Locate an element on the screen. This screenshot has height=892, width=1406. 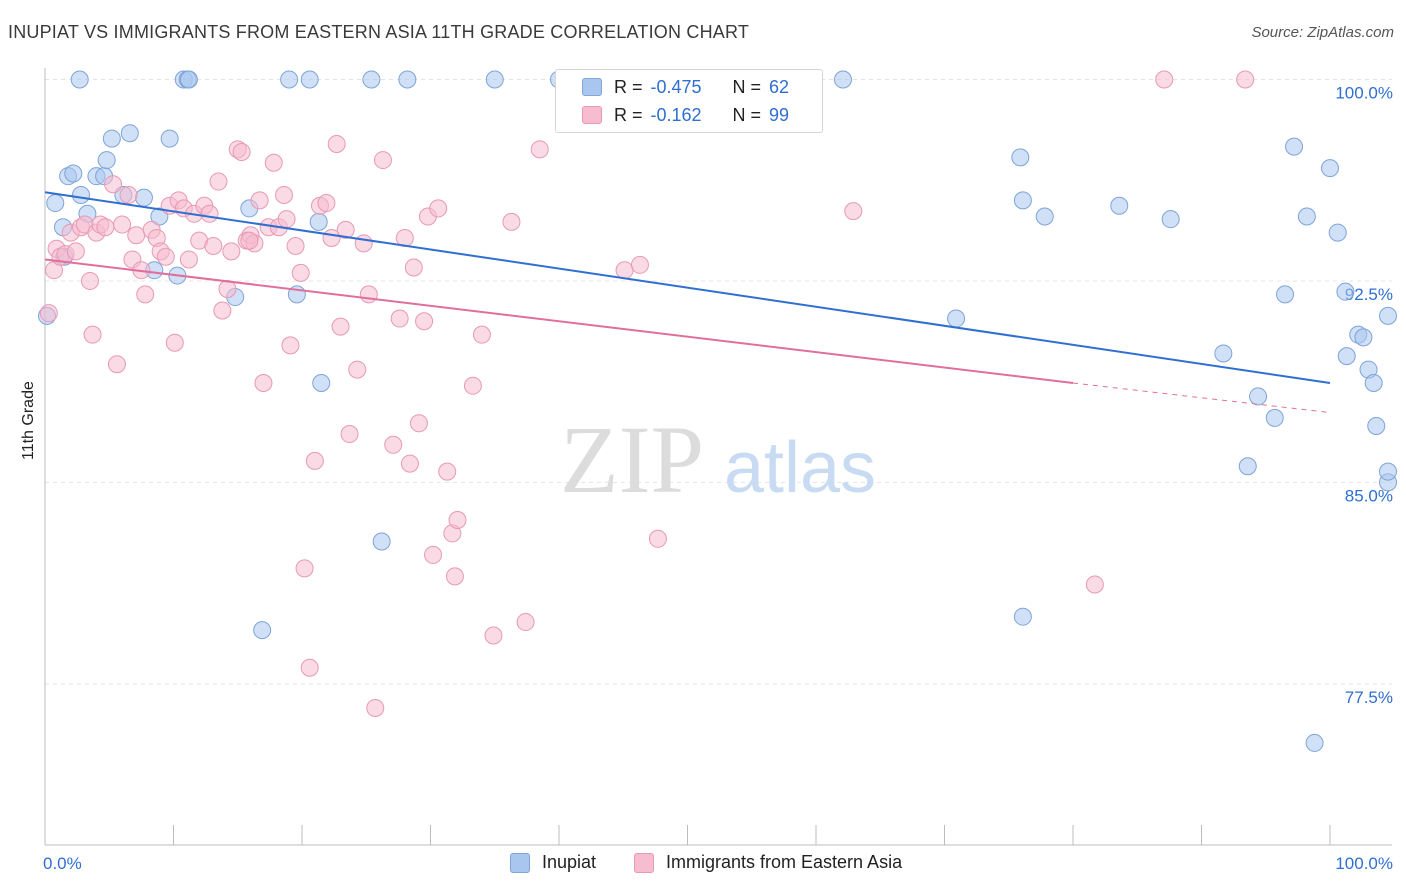
watermark-atlas: atlas is located at coordinates (800, 468).